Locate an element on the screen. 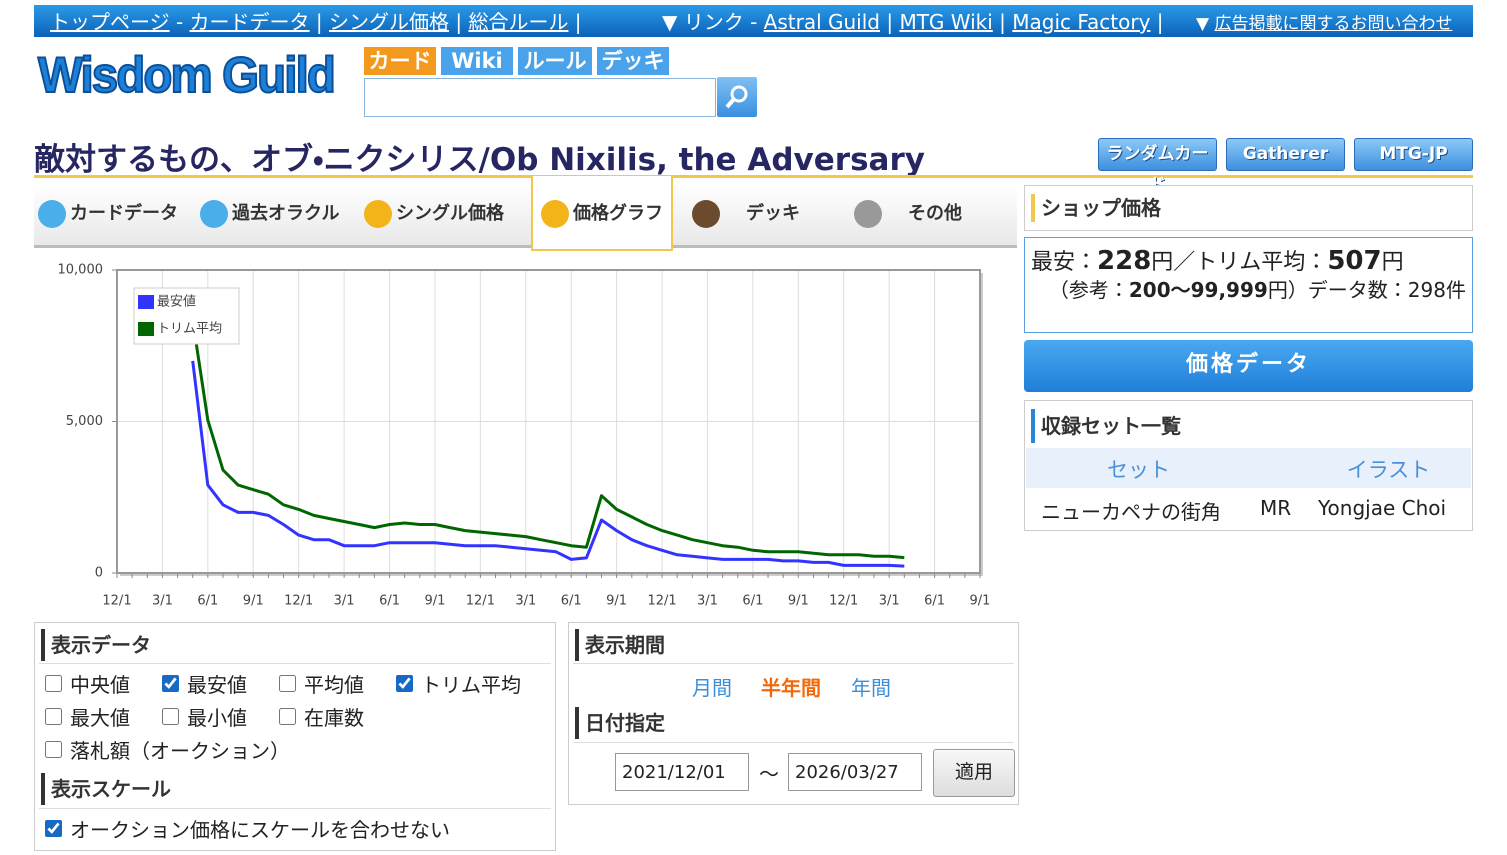  header-button: Gatherer is located at coordinates (1285, 154).